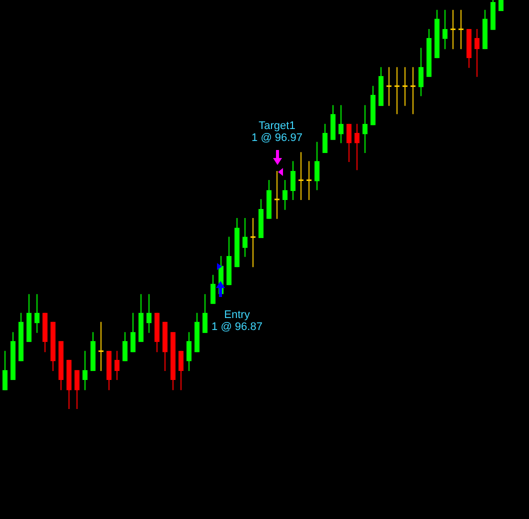 The width and height of the screenshot is (529, 519). I want to click on annotation: Entry 1 @ 96.87, so click(237, 321).